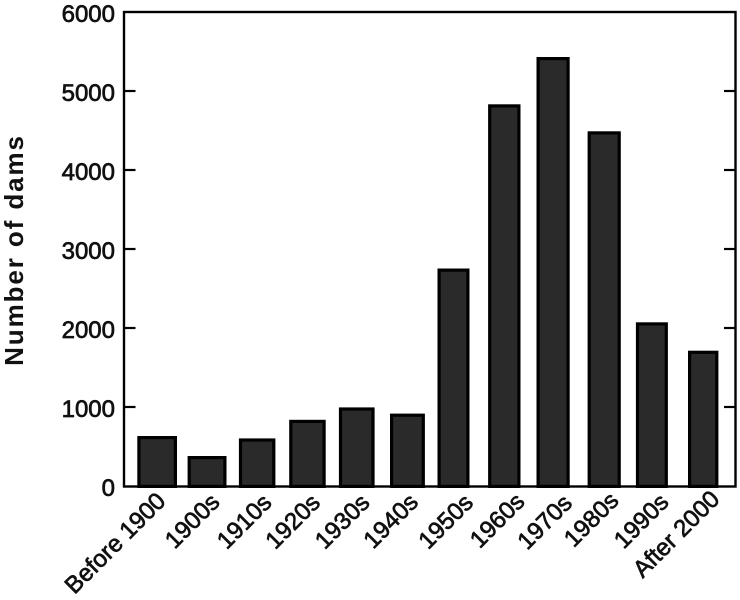 The image size is (740, 600). Describe the element at coordinates (116, 544) in the screenshot. I see `svg-text: Before 1900` at that location.